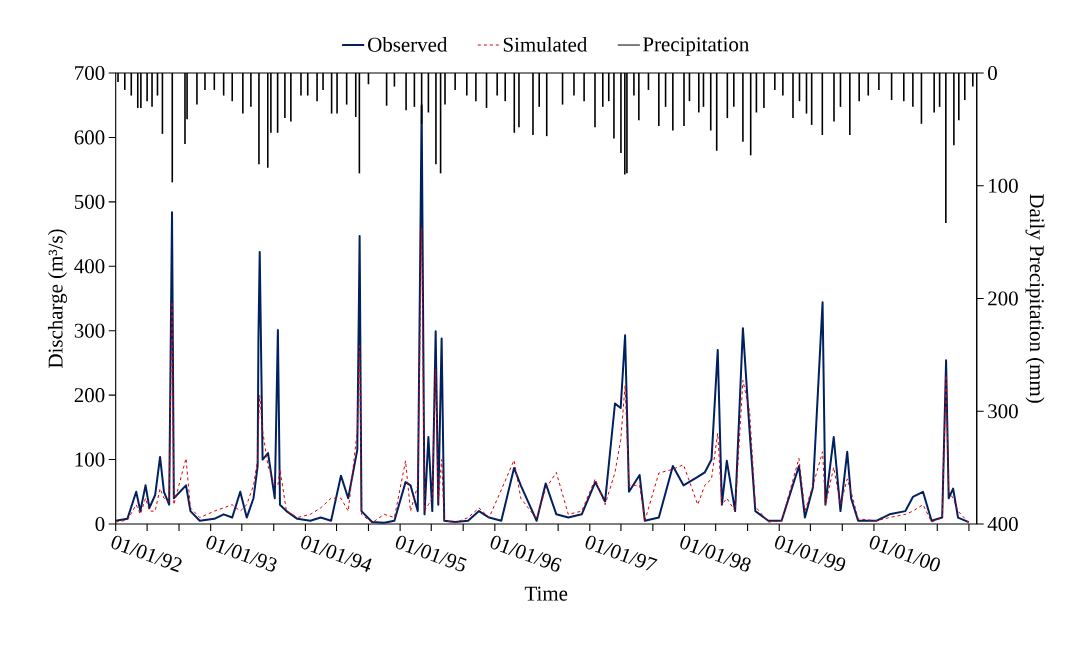  I want to click on y-axis-title: Discharge (m³/s), so click(57, 298).